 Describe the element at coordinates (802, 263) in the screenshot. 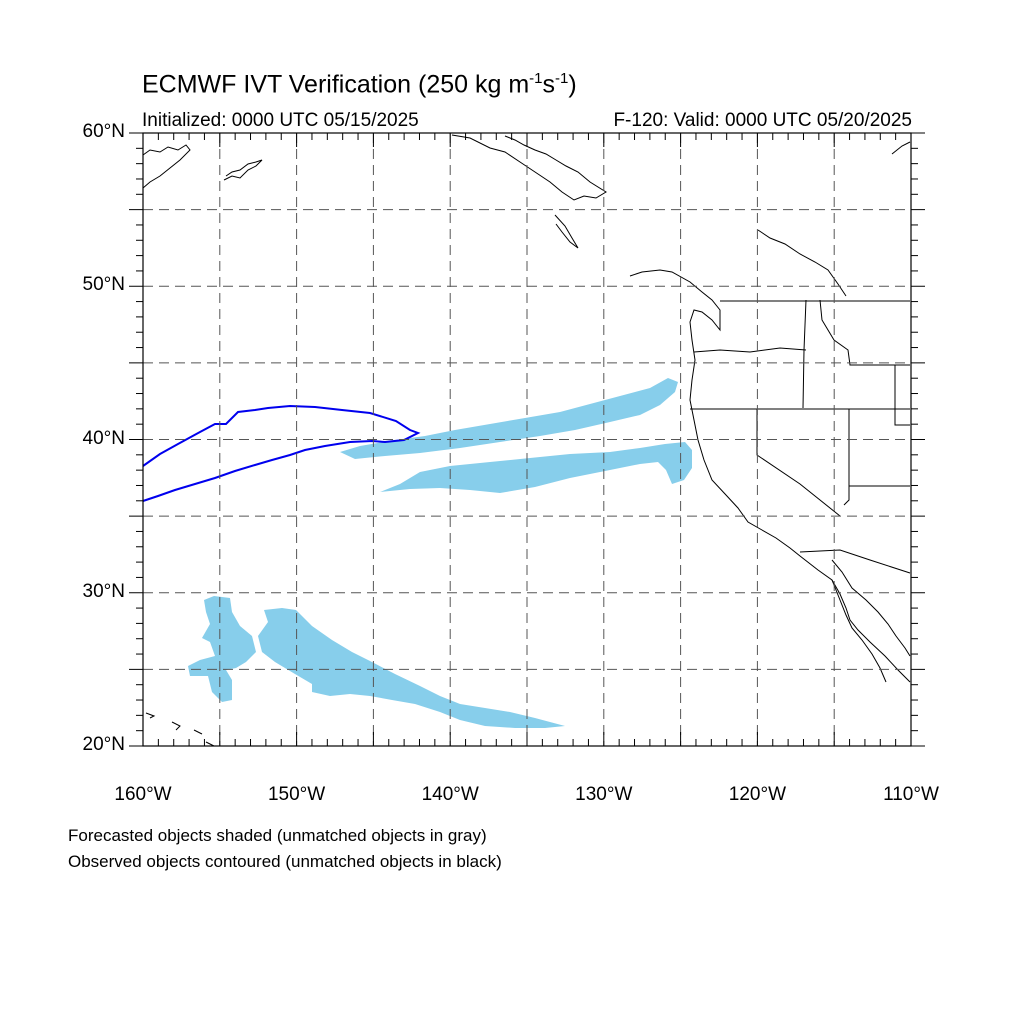

I see `coastline-interior-mountains` at that location.